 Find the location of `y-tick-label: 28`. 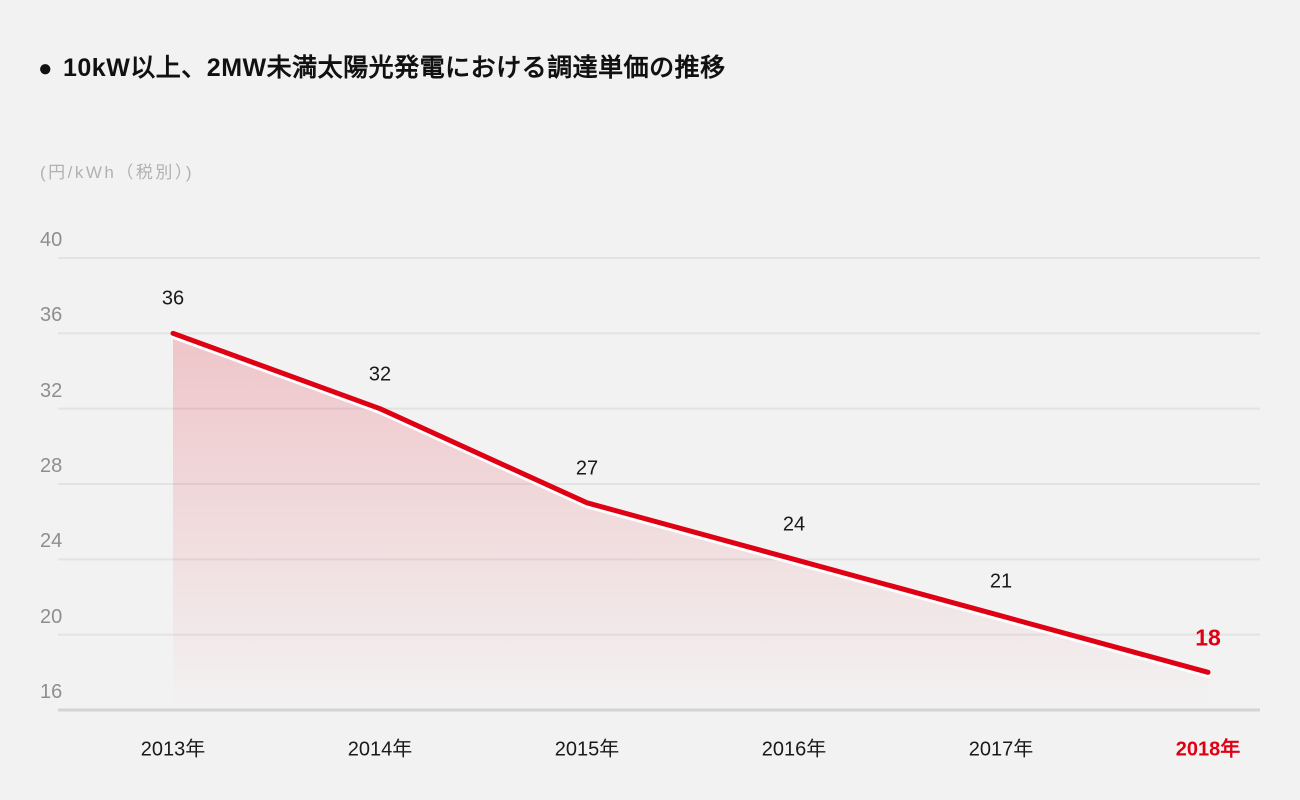

y-tick-label: 28 is located at coordinates (51, 466).